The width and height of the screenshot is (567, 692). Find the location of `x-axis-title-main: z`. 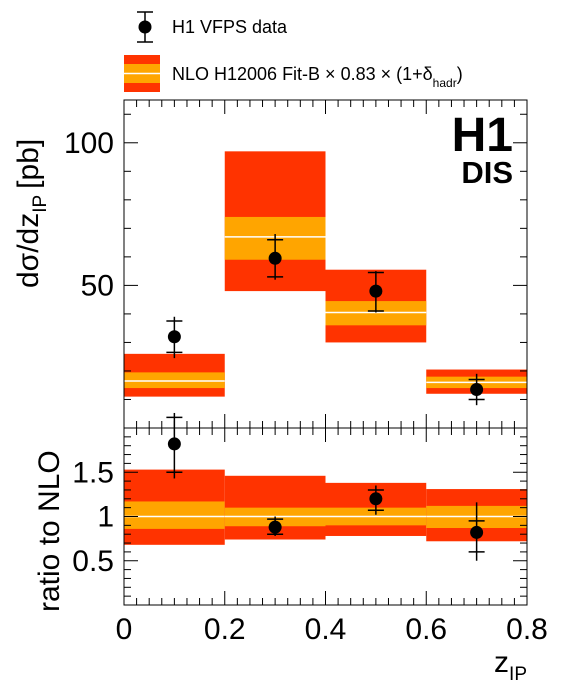

x-axis-title-main: z is located at coordinates (501, 662).